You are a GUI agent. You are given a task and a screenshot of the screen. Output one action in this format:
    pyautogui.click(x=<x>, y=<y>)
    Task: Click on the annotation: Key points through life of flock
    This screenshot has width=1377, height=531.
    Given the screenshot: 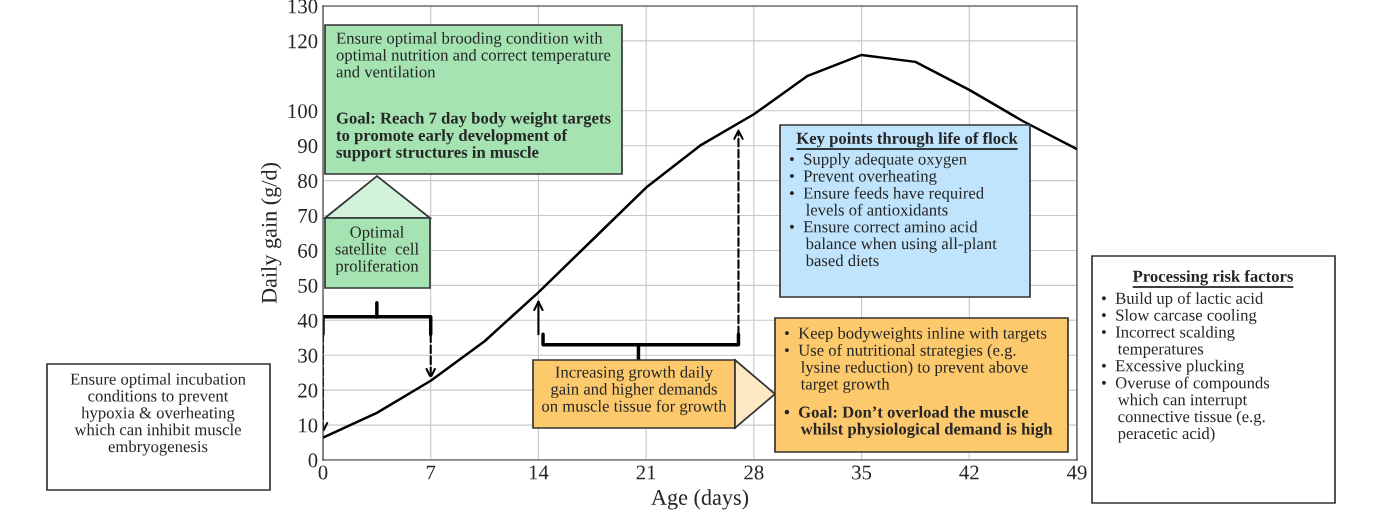 What is the action you would take?
    pyautogui.click(x=907, y=140)
    